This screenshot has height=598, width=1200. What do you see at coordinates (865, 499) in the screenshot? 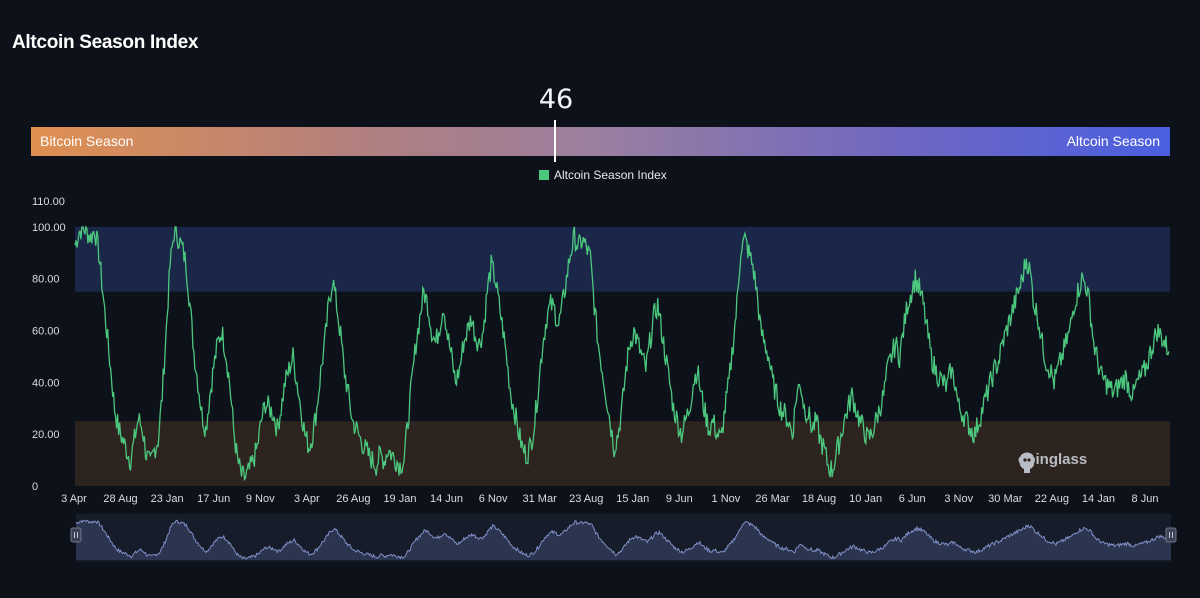
I see `x-tick-label: 10 Jan` at bounding box center [865, 499].